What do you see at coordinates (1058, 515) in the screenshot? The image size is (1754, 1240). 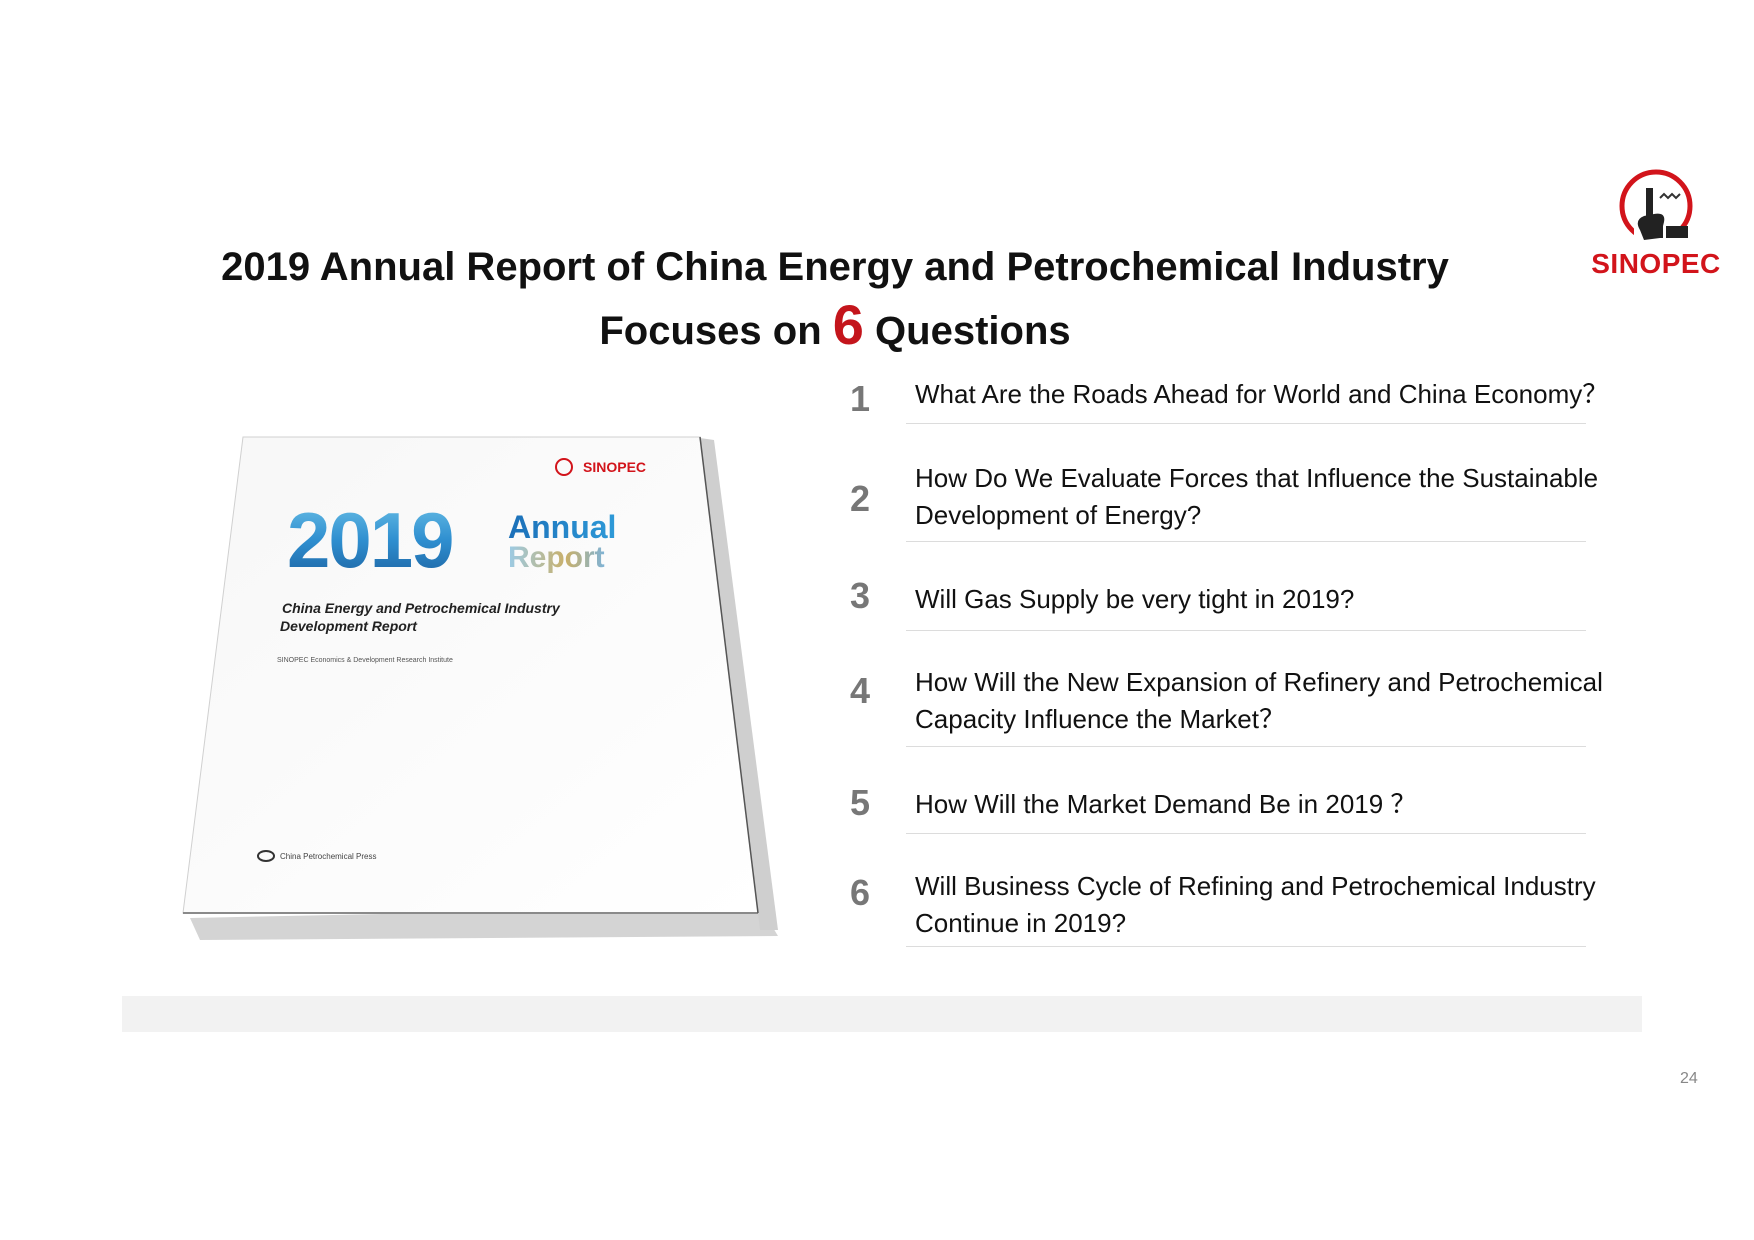 I see `question-line-2: Development of Energy?` at bounding box center [1058, 515].